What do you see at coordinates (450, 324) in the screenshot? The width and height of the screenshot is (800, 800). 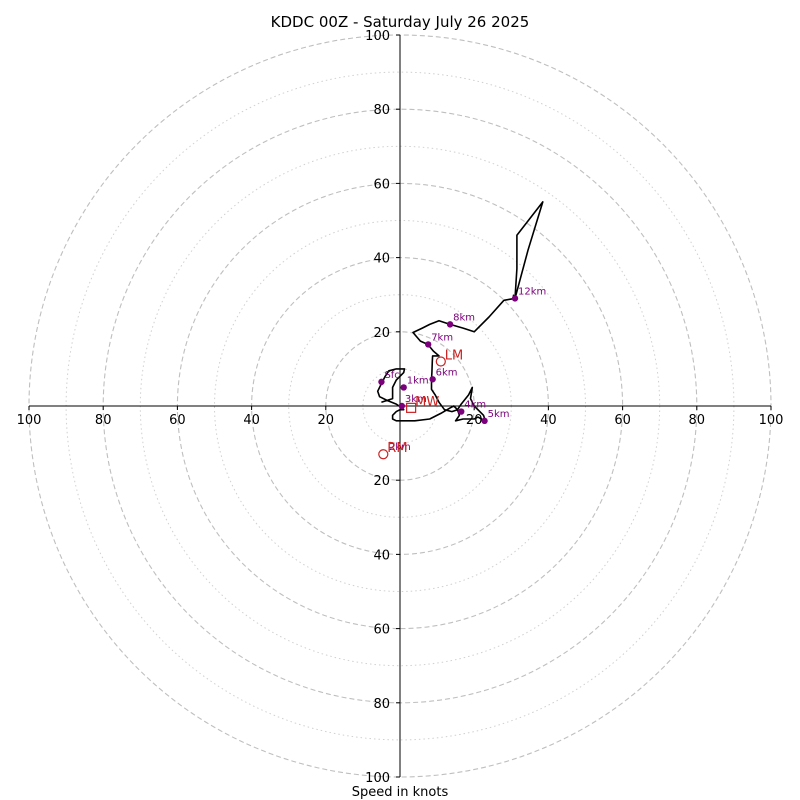 I see `height-point-8km` at bounding box center [450, 324].